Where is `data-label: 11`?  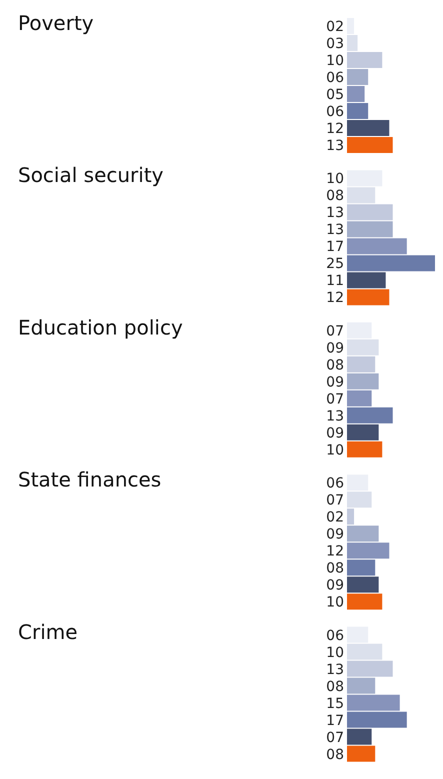 data-label: 11 is located at coordinates (335, 281).